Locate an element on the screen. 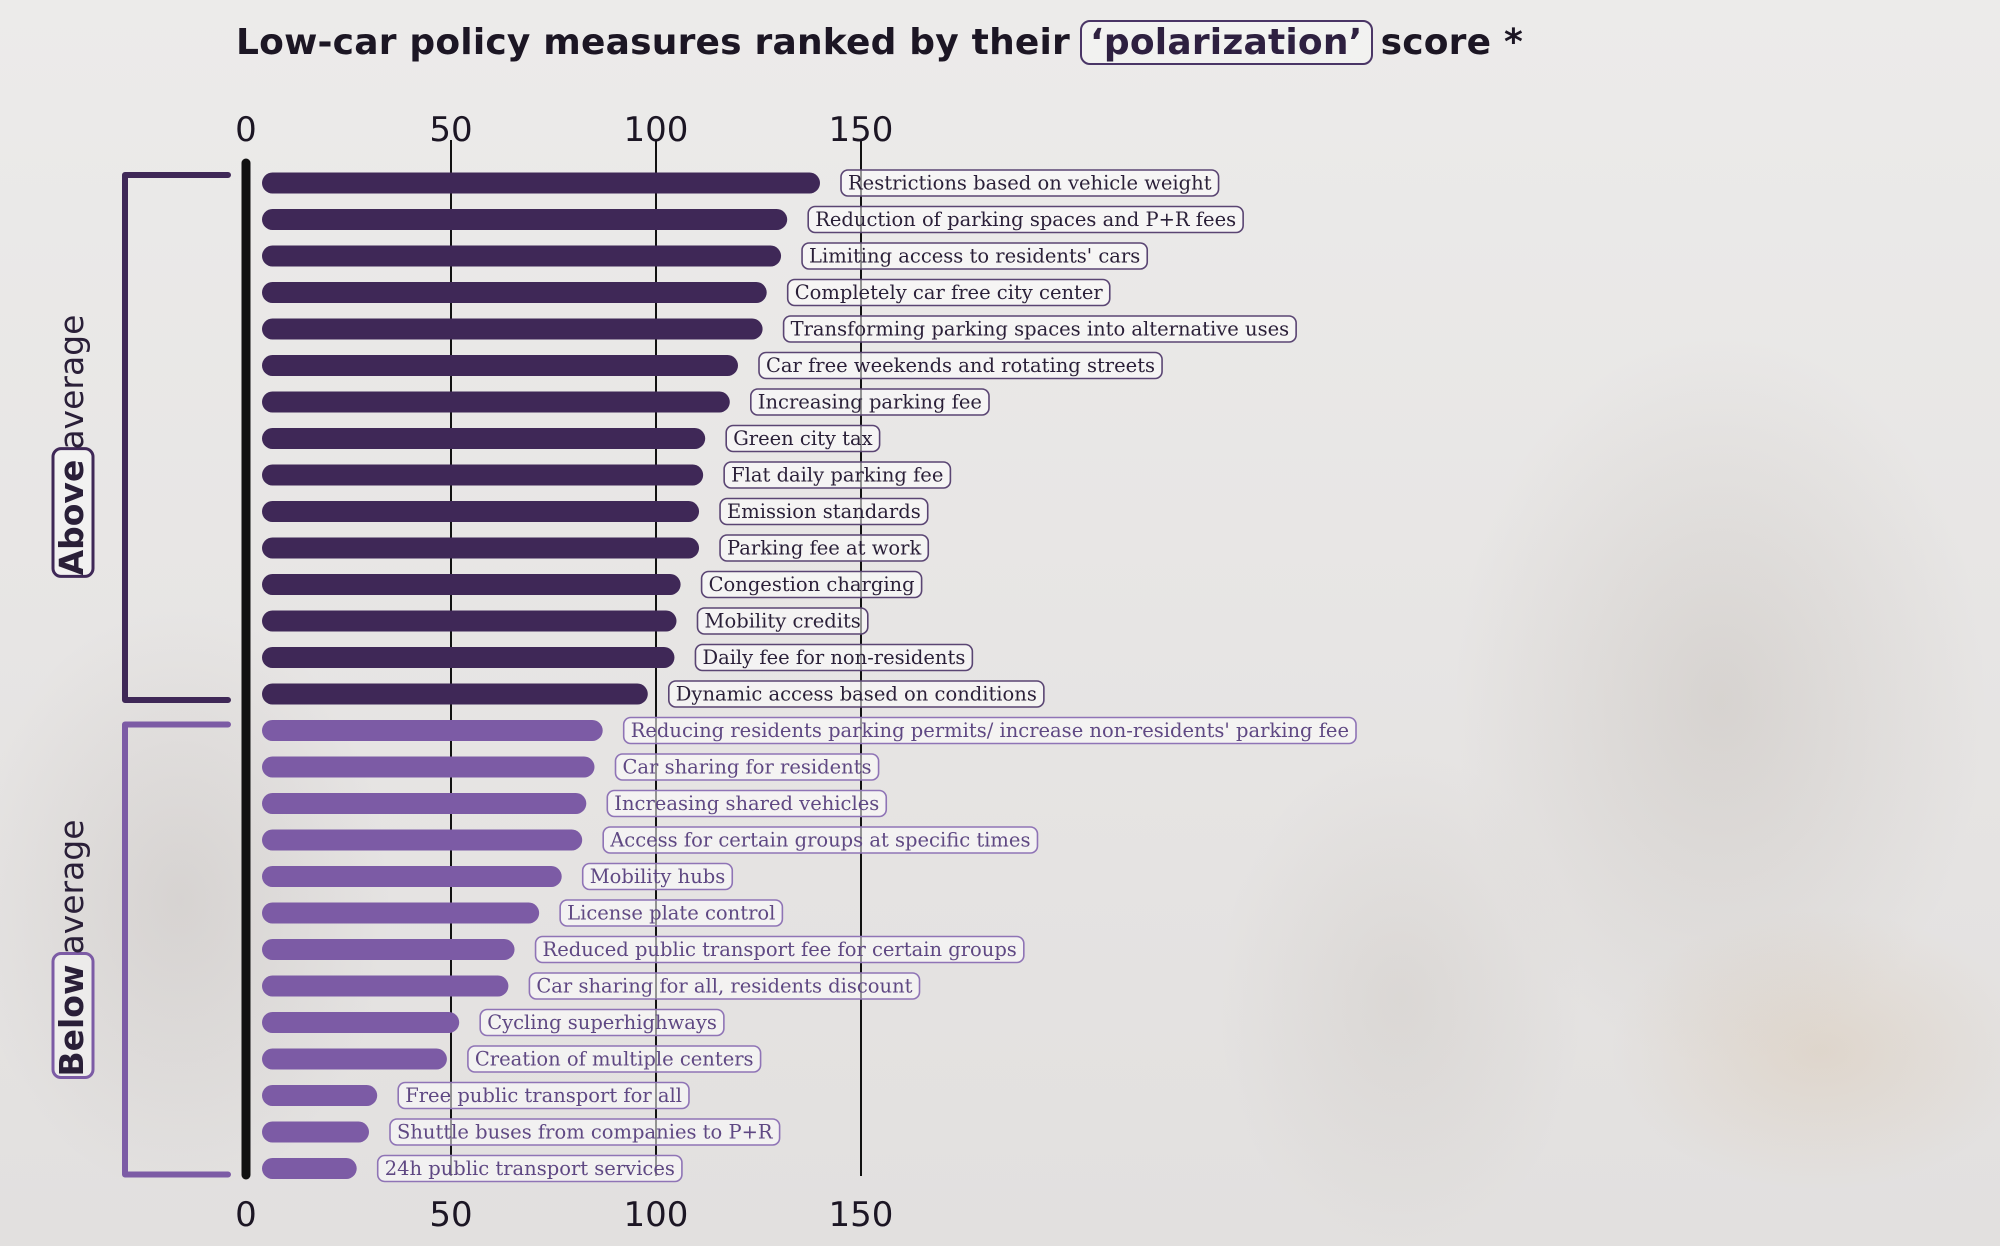  bar-label-10: Emission standards is located at coordinates (824, 511).